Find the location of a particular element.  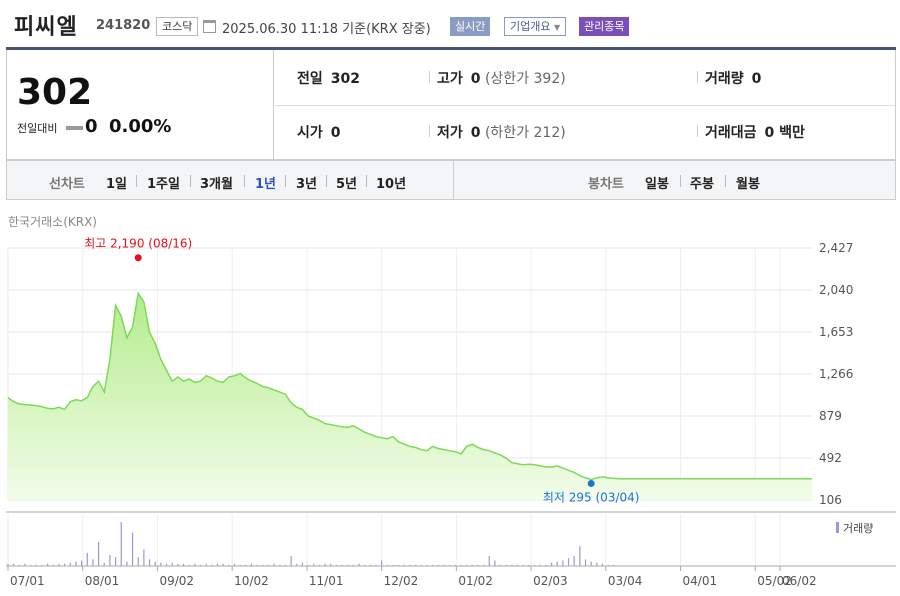

candle-chart-label: 봉차트 is located at coordinates (606, 184).